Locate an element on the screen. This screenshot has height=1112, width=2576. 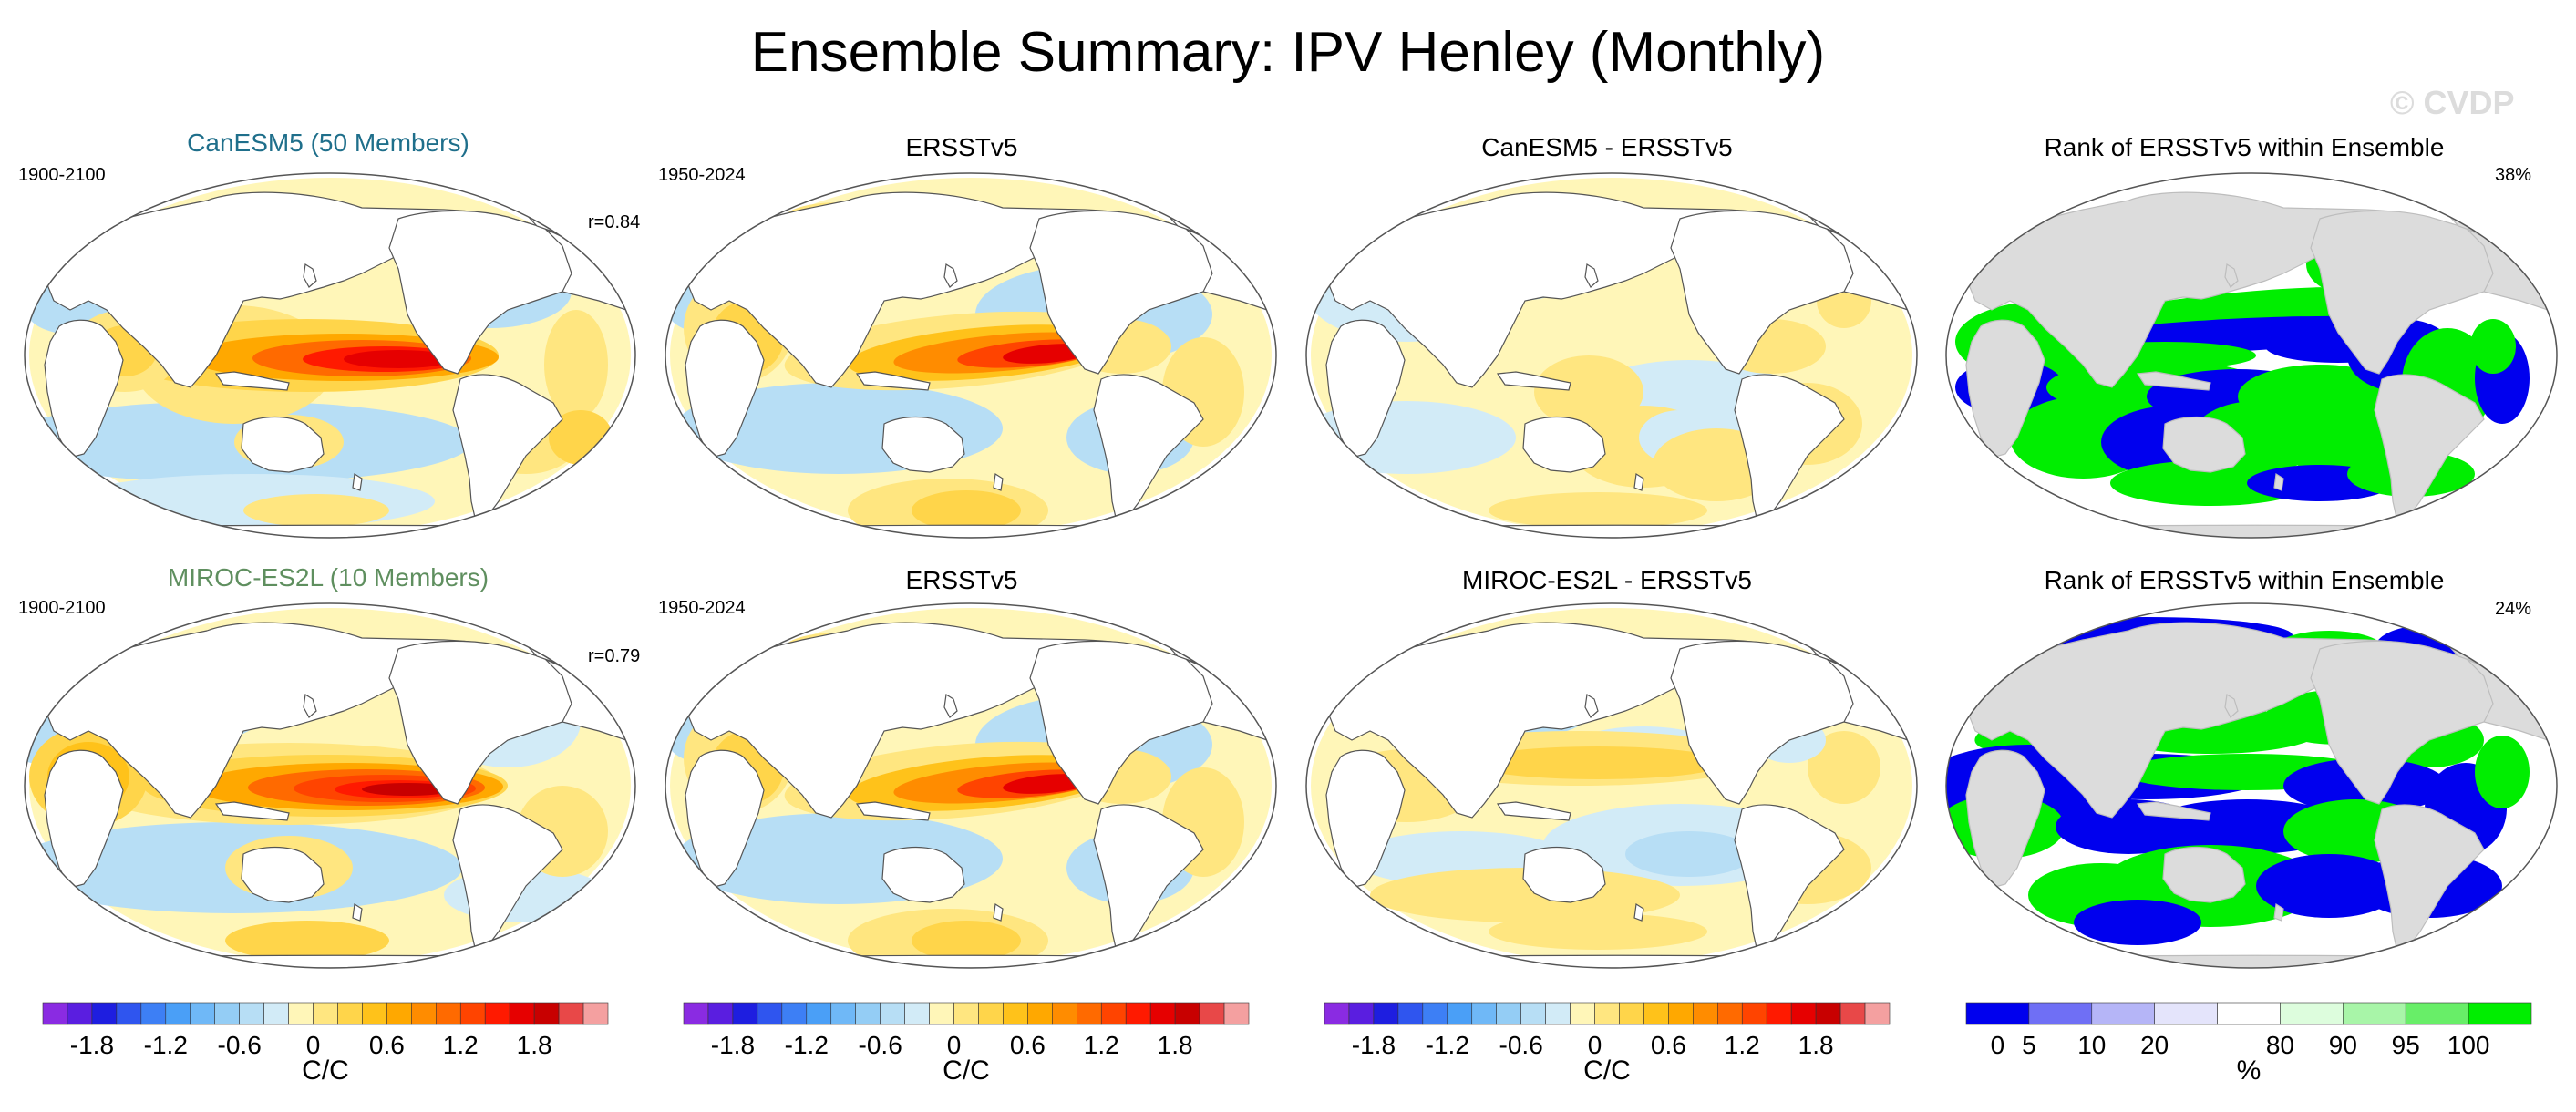
colorbar-tick-label: 80 is located at coordinates (2280, 1045).